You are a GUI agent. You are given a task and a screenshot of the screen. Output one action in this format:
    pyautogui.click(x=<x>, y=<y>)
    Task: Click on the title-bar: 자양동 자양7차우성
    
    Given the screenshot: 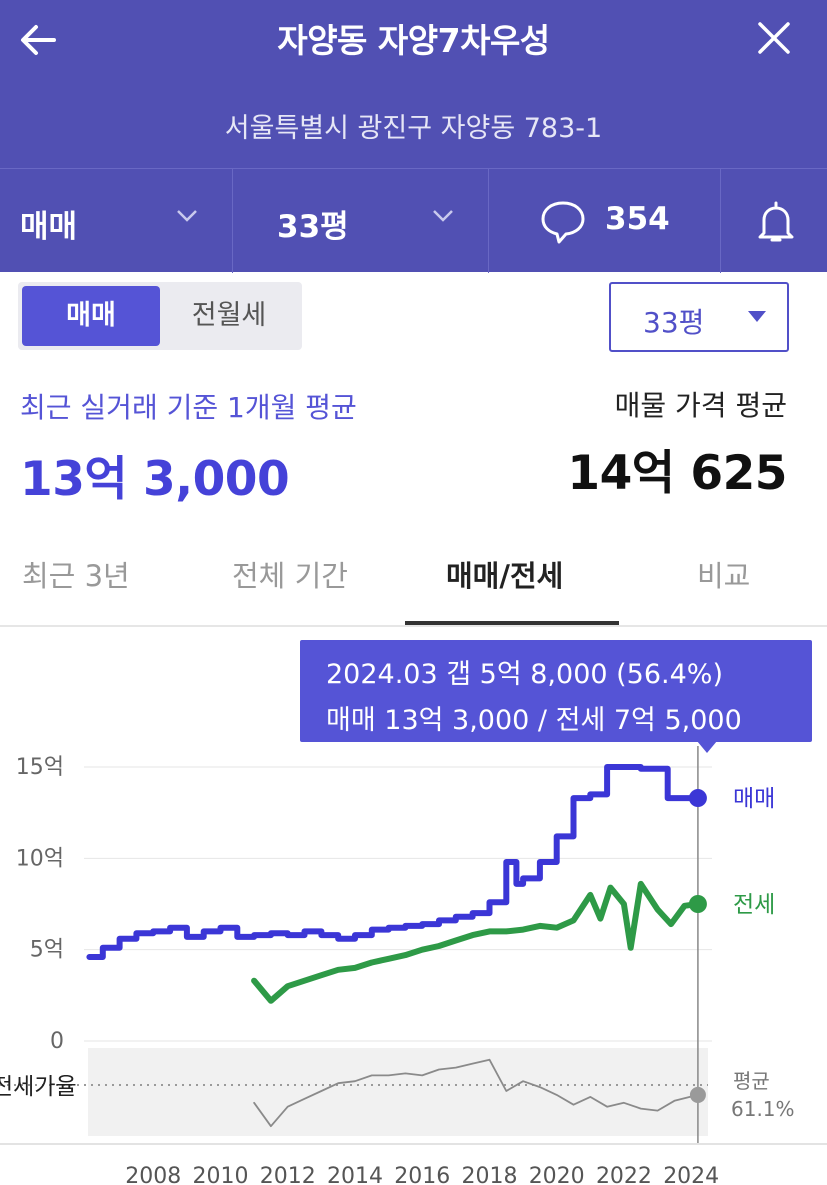 What is the action you would take?
    pyautogui.click(x=413, y=40)
    